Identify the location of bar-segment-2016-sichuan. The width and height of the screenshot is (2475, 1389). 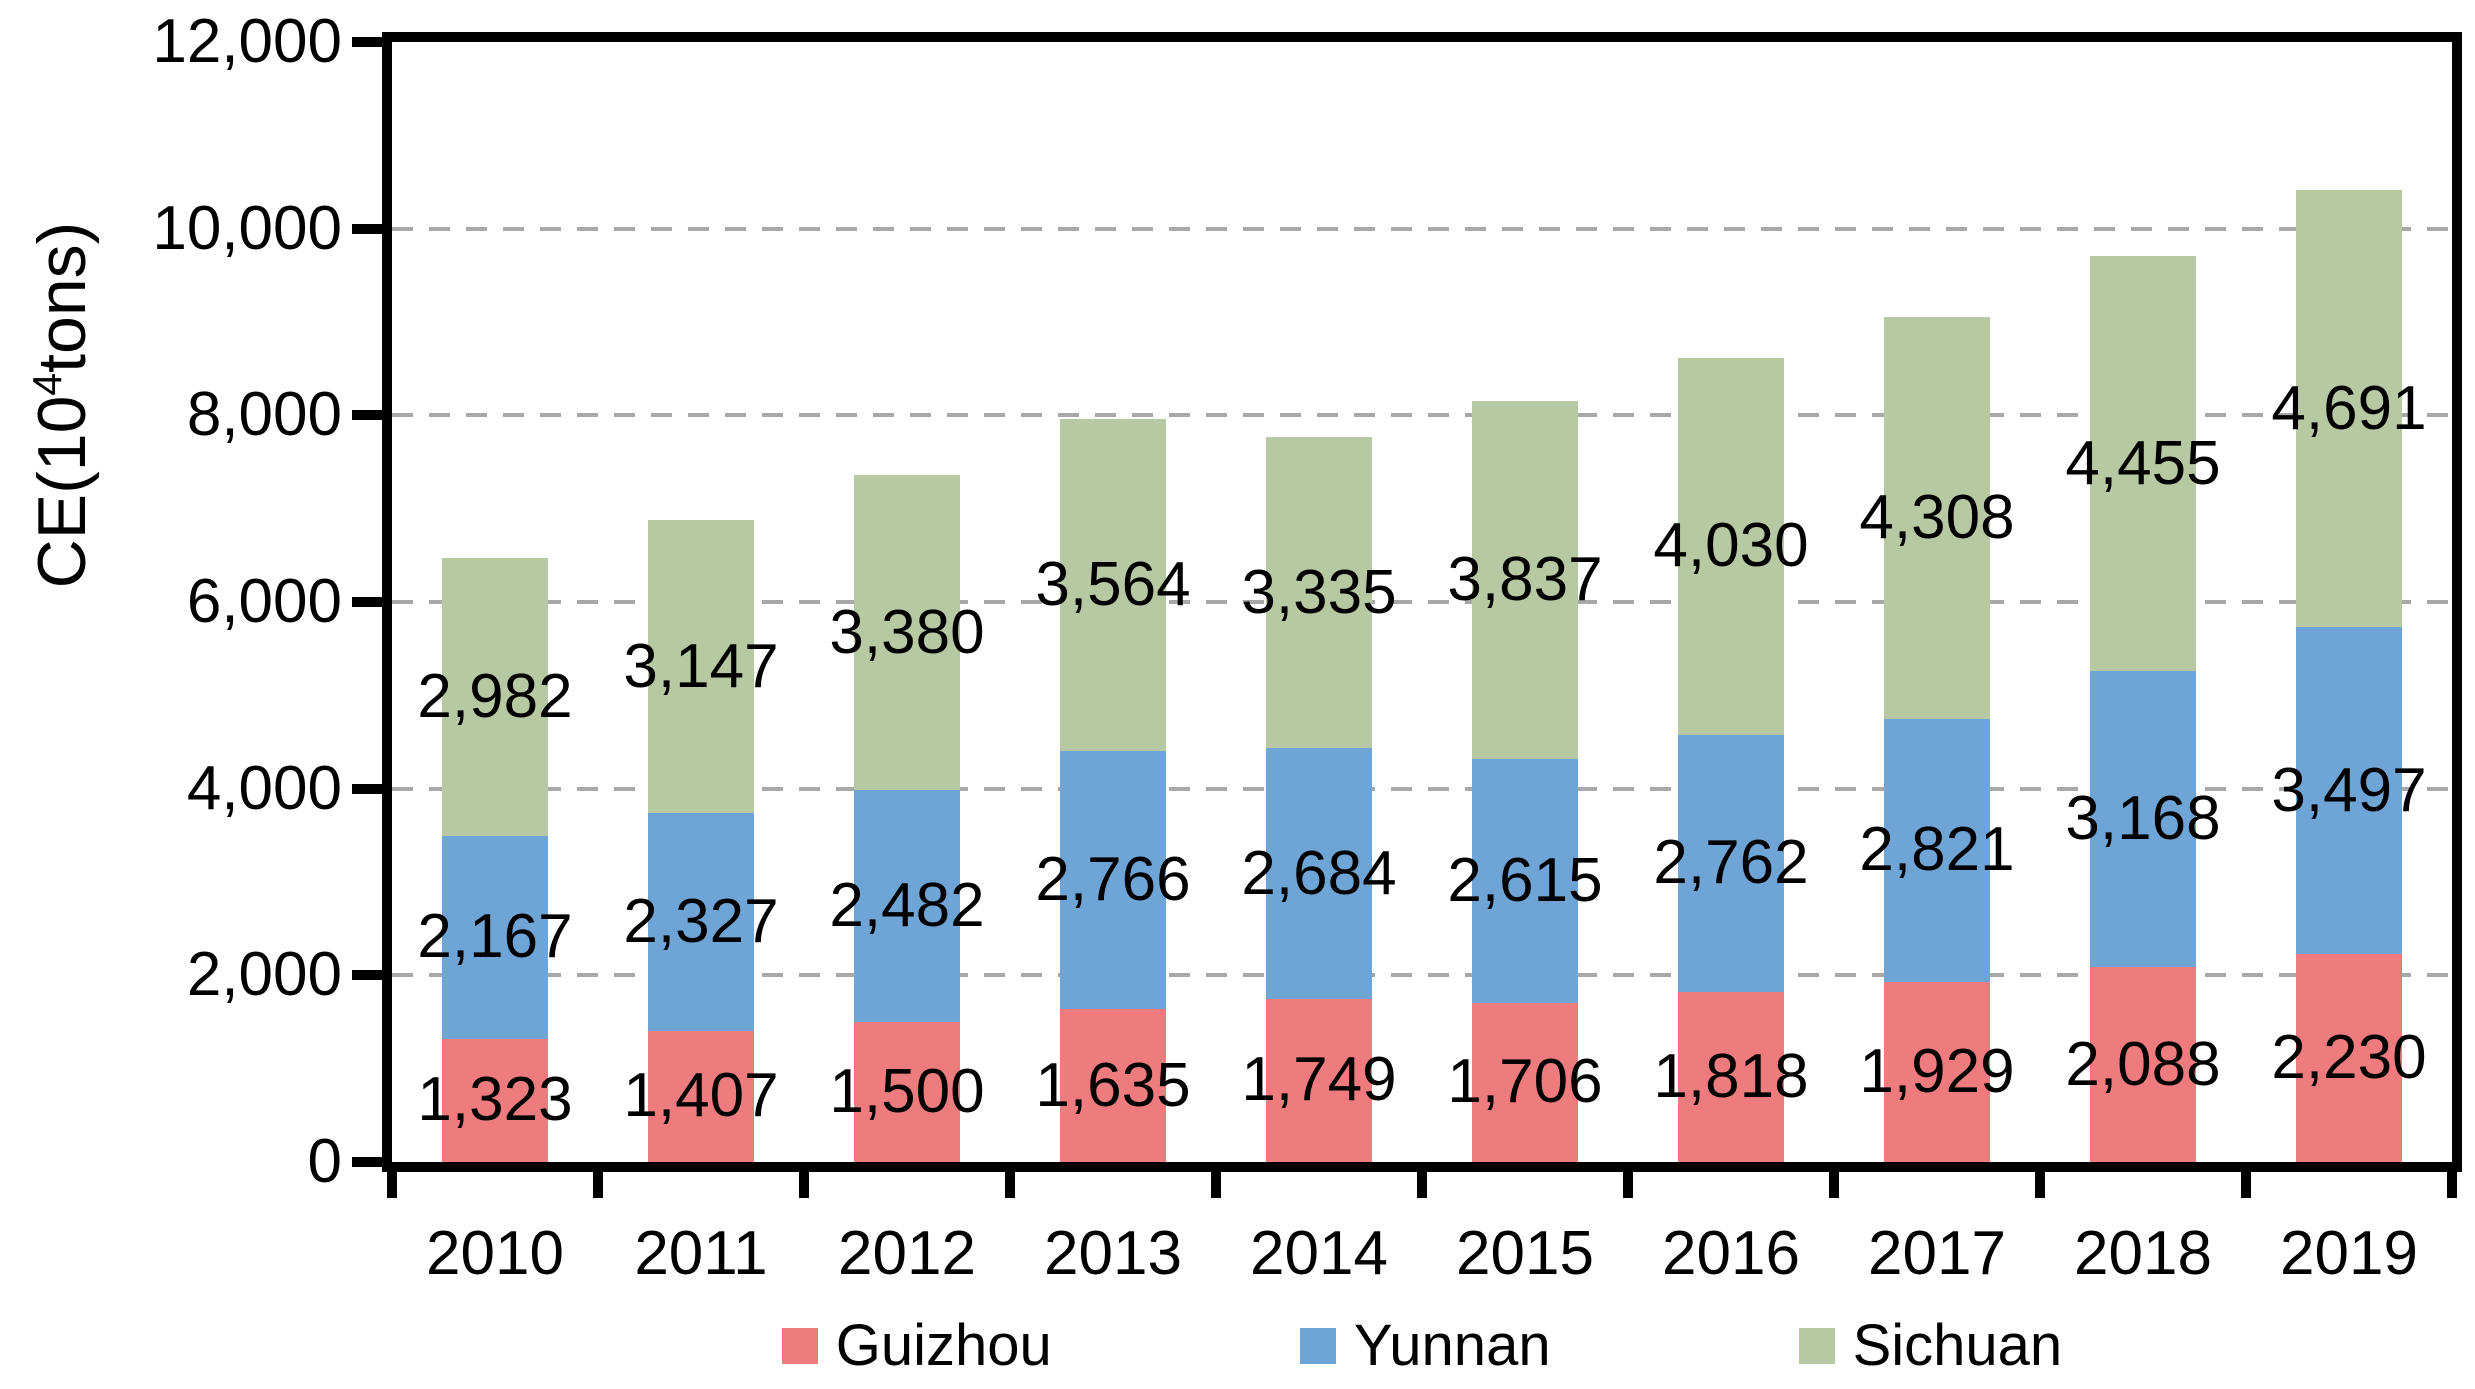
(1731, 546).